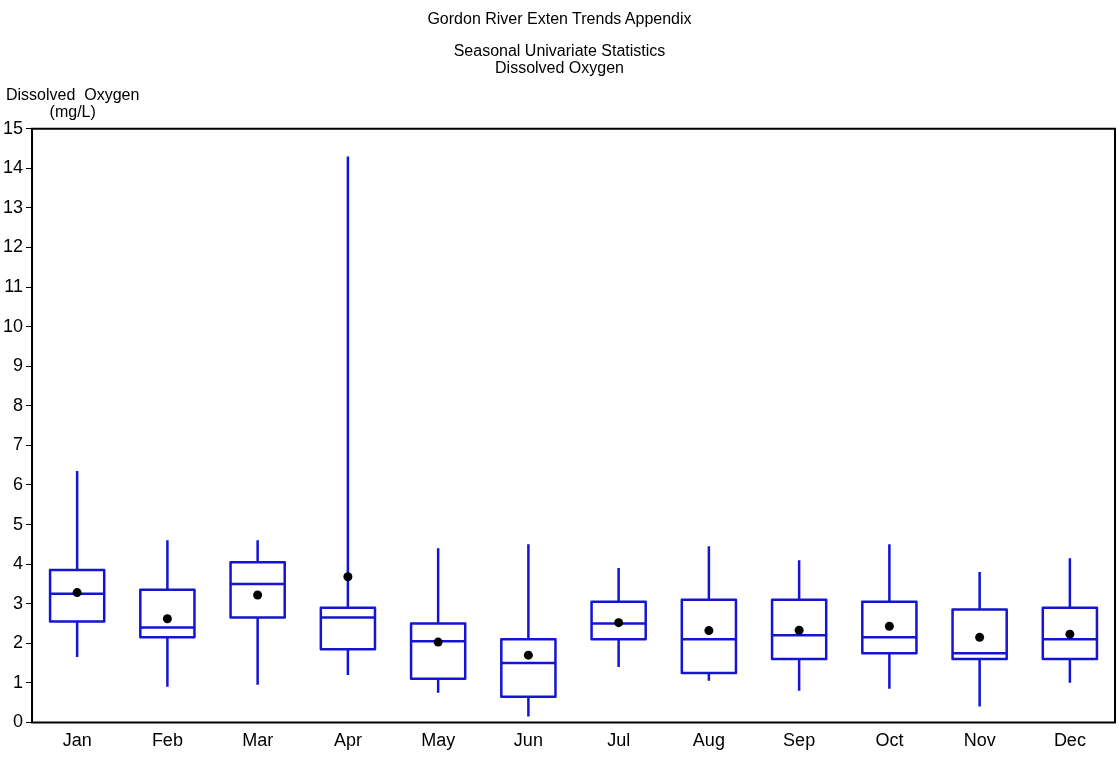 The image size is (1119, 760). I want to click on x-tick-label: Jun, so click(528, 740).